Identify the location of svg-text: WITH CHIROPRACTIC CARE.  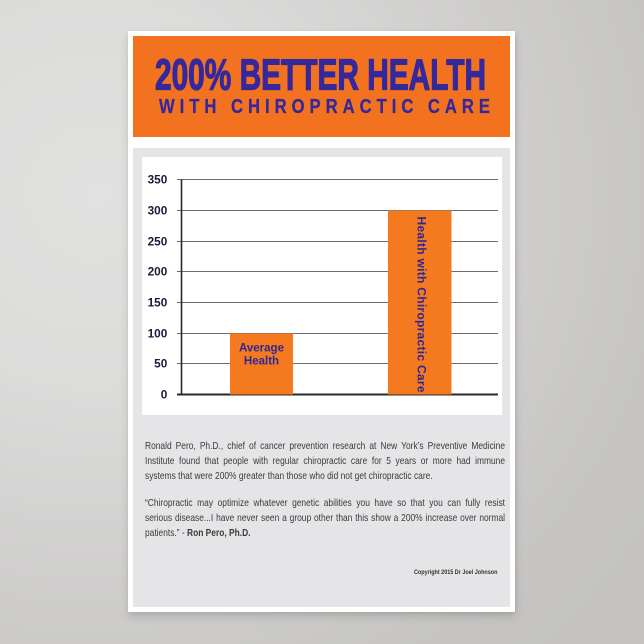
(327, 107).